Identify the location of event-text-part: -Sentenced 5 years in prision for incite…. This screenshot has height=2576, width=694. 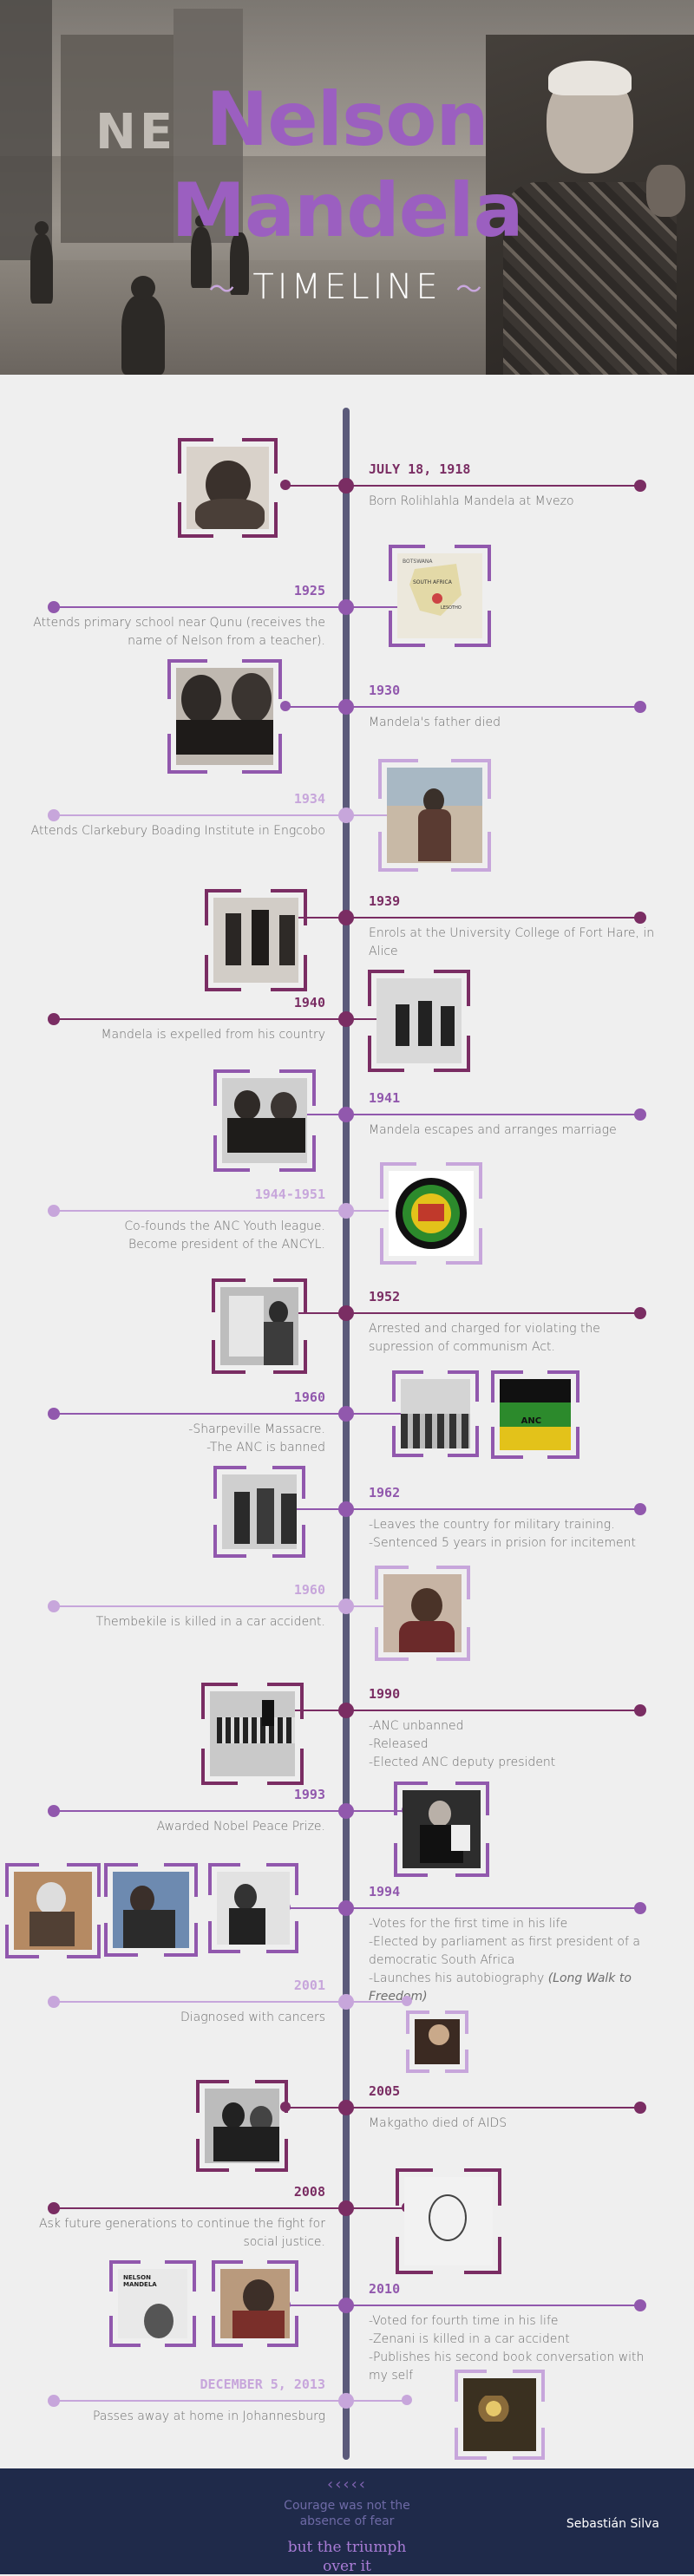
(502, 1543).